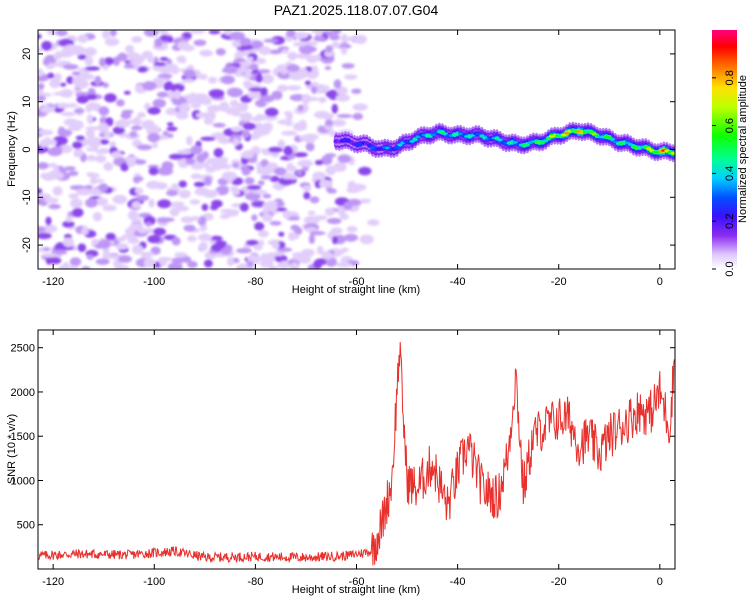  Describe the element at coordinates (255, 282) in the screenshot. I see `spectrogram-xtick-label: -80` at that location.